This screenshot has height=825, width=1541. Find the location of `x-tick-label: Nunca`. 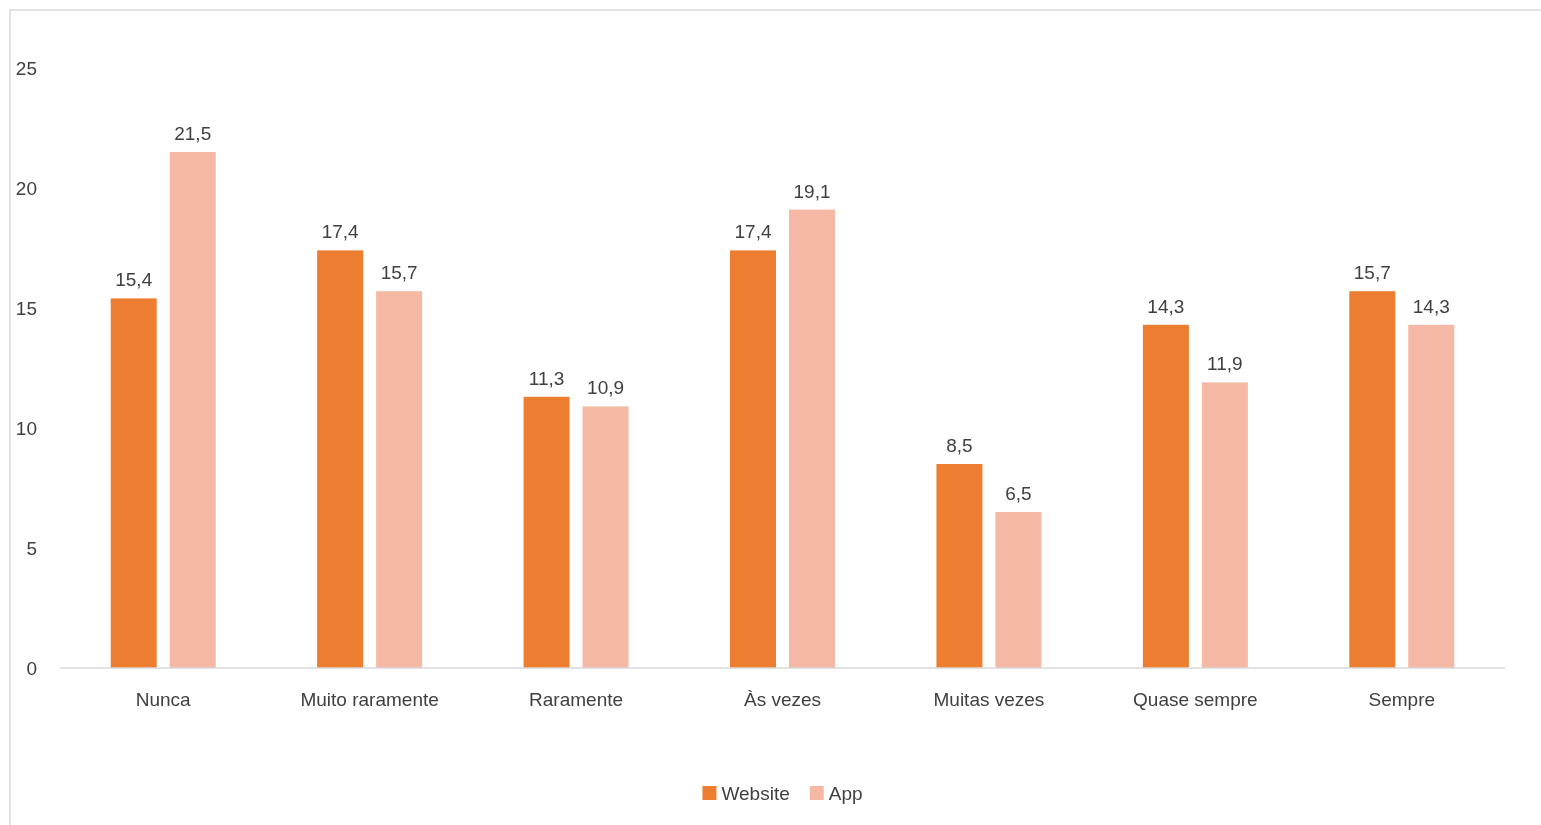

x-tick-label: Nunca is located at coordinates (163, 699).